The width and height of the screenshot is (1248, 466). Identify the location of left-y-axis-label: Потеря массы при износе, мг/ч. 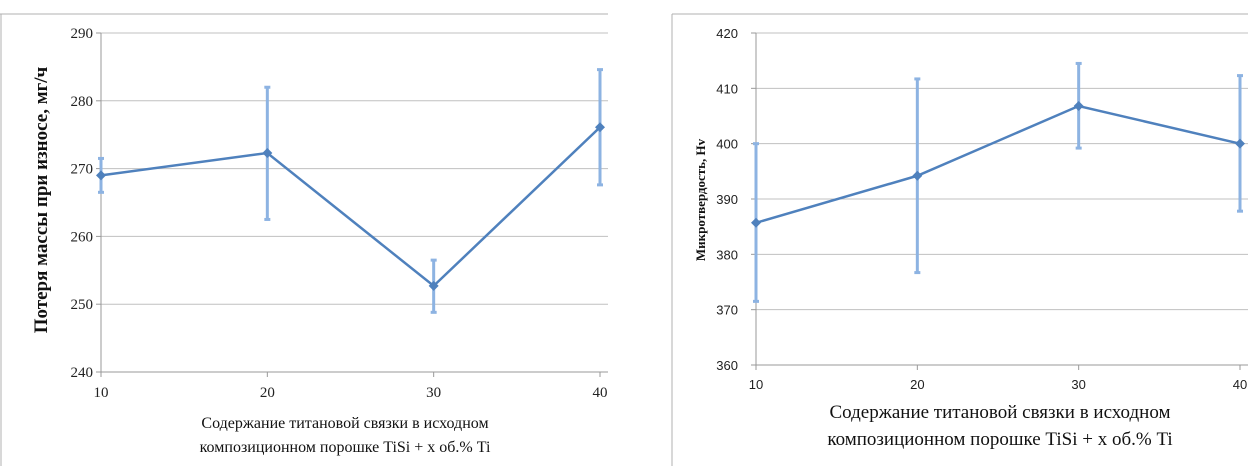
(41, 199).